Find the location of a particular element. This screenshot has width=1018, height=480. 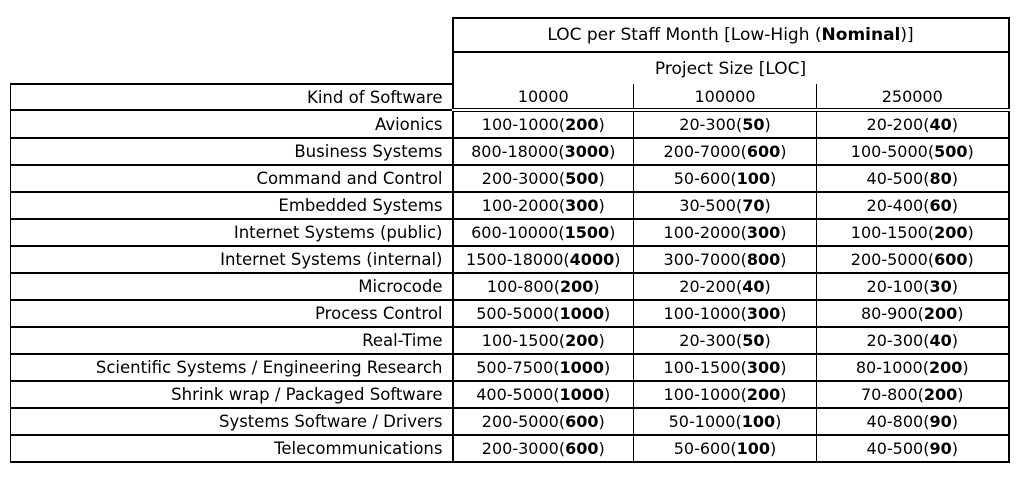

row-label: Real-Time is located at coordinates (232, 341).